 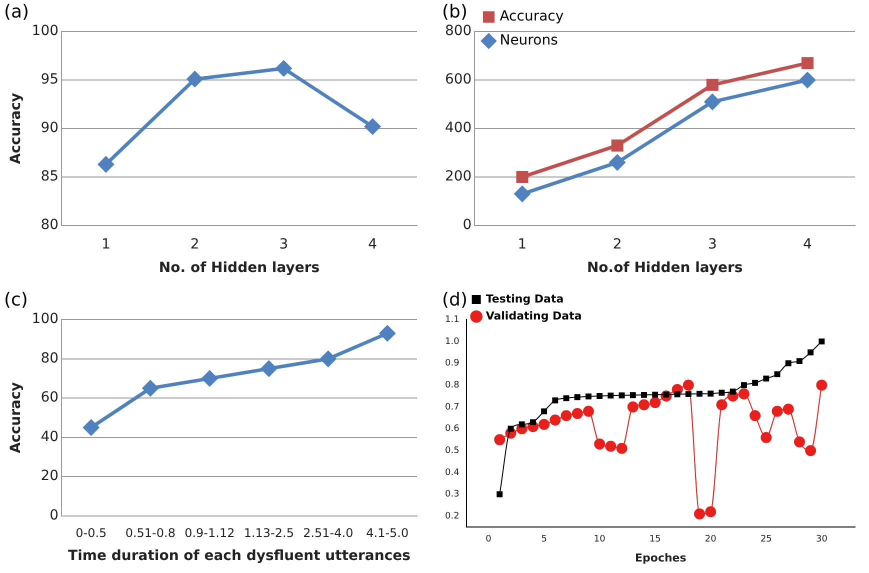 What do you see at coordinates (766, 539) in the screenshot?
I see `x-tick-label: 25` at bounding box center [766, 539].